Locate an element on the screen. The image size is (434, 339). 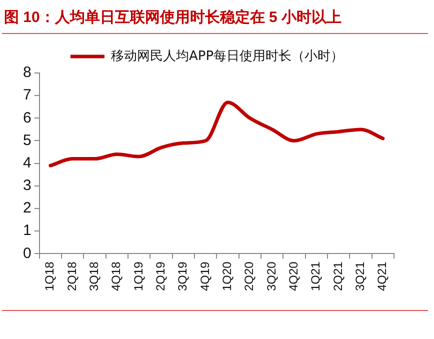
y-tick-label: 0 is located at coordinates (27, 253).